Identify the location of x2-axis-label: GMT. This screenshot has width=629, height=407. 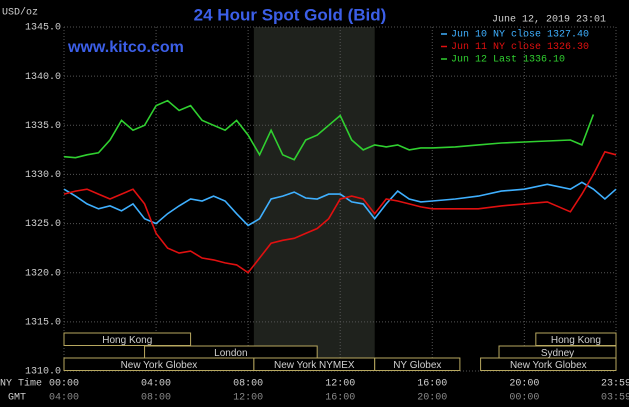
(17, 398).